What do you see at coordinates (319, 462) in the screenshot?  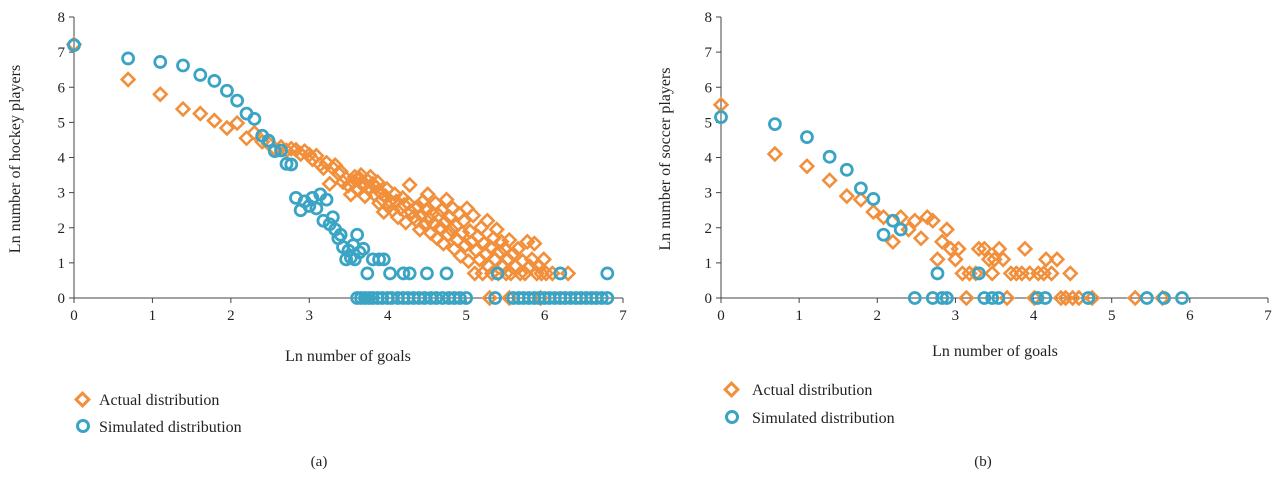 I see `caption-a: (a)` at bounding box center [319, 462].